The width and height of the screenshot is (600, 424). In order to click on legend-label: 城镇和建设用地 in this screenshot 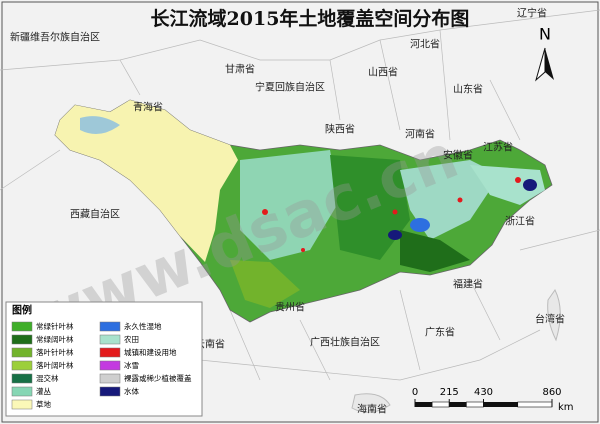, I will do `click(150, 352)`.